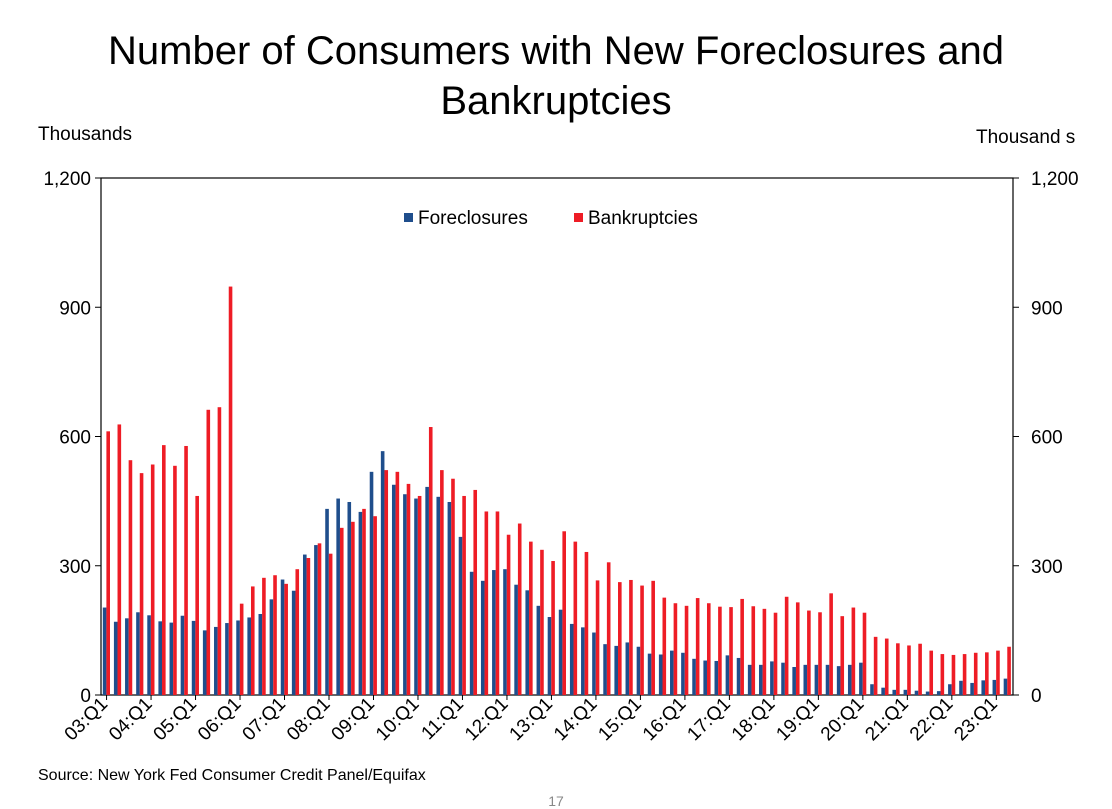  What do you see at coordinates (486, 719) in the screenshot?
I see `x-tick-label: 12:Q1` at bounding box center [486, 719].